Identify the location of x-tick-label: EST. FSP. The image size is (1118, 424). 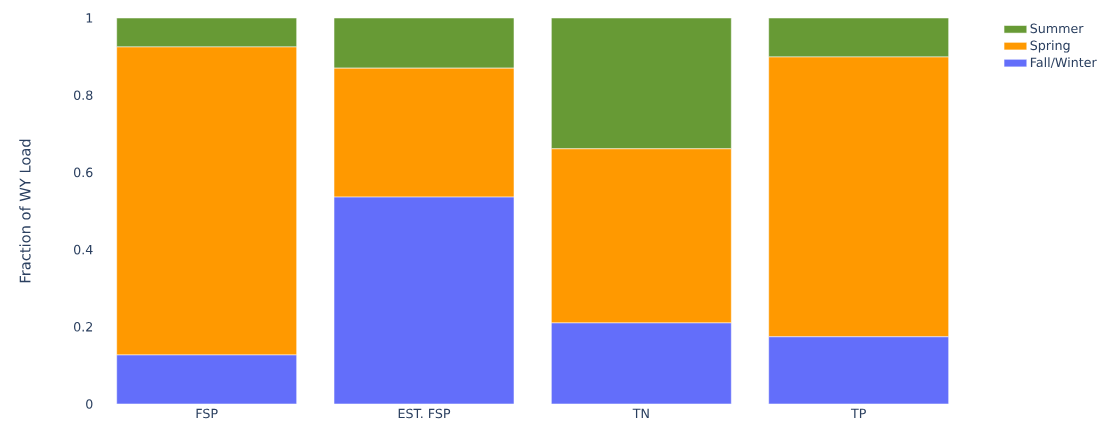
(424, 413).